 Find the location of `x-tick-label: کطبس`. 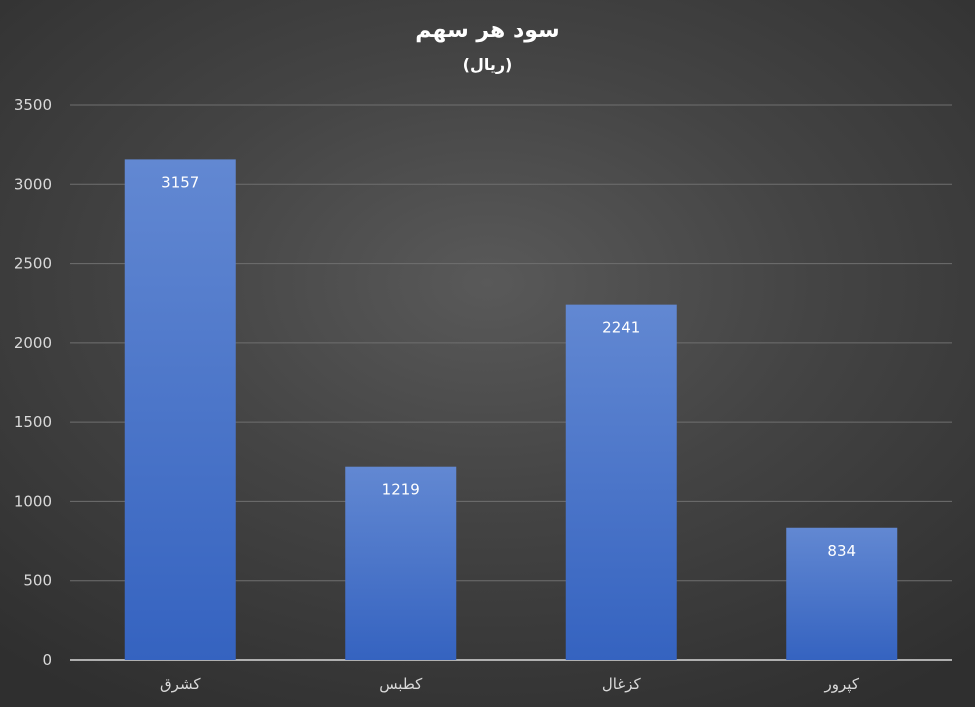

x-tick-label: کطبس is located at coordinates (401, 684).